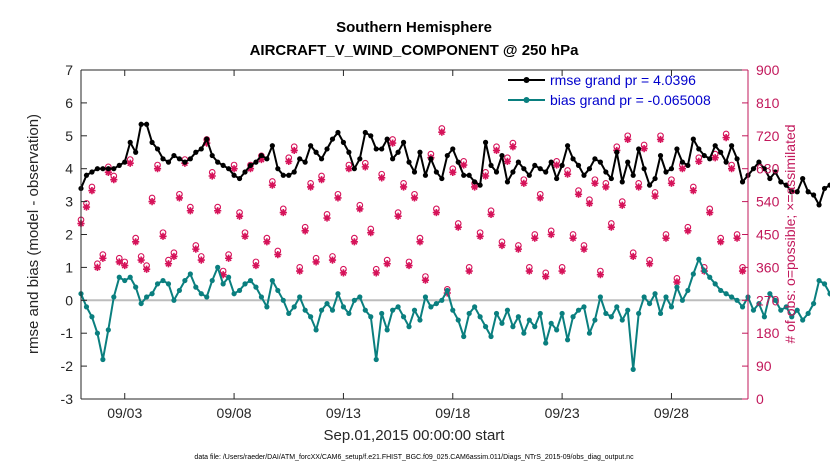 Image resolution: width=830 pixels, height=470 pixels. I want to click on x-tick-label: 09/08, so click(234, 413).